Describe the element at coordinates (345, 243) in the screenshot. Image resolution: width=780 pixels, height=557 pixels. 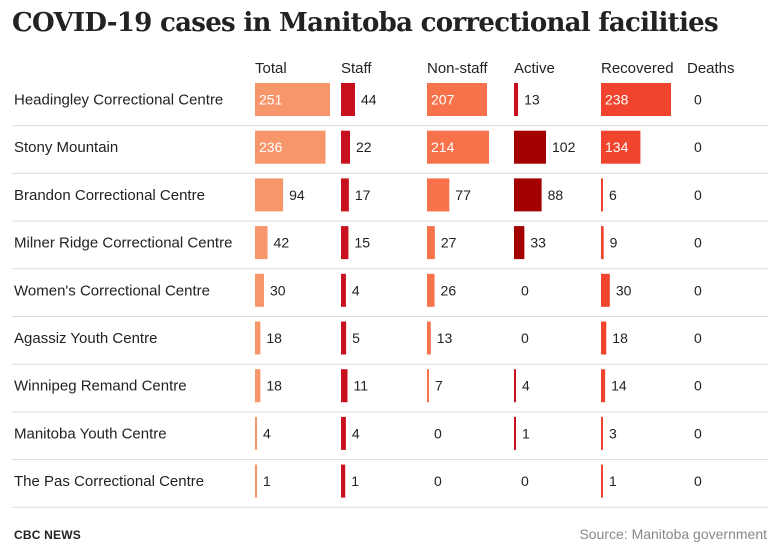
I see `bar-staff-milner-ridge-correctional-centre` at that location.